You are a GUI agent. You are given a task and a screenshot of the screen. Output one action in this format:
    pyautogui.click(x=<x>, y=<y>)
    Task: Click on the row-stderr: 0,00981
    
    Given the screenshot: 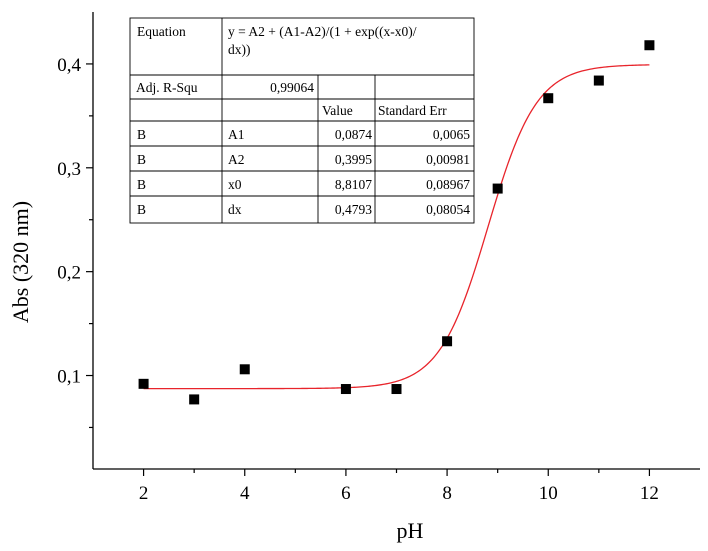 What is the action you would take?
    pyautogui.click(x=448, y=159)
    